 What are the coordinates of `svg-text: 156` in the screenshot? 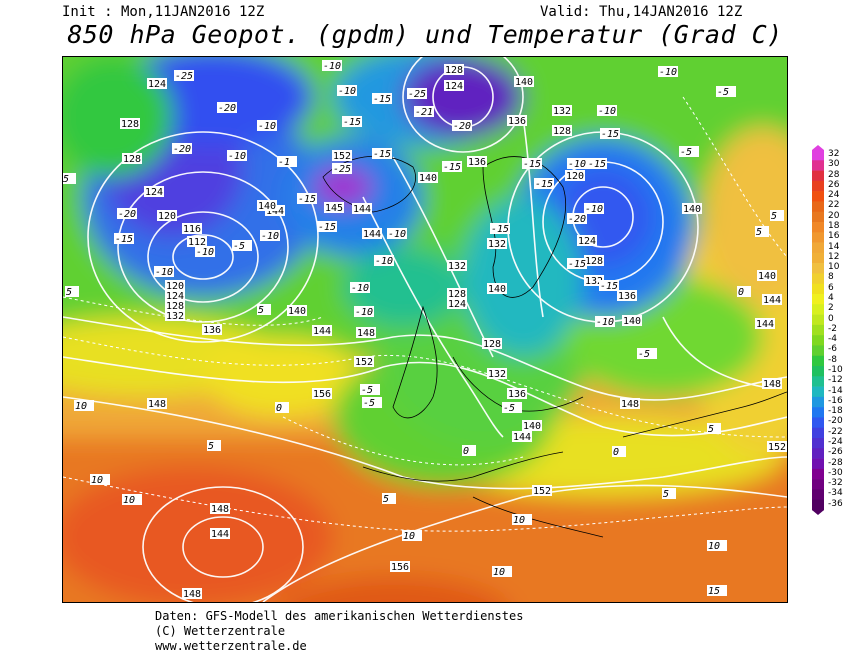 It's located at (400, 567).